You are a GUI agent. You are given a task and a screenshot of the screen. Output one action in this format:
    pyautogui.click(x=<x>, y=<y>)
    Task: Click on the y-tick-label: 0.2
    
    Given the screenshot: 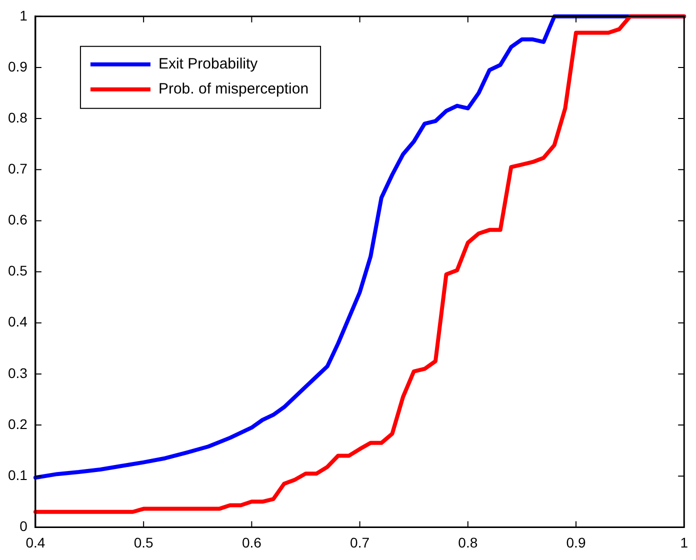 What is the action you would take?
    pyautogui.click(x=18, y=424)
    